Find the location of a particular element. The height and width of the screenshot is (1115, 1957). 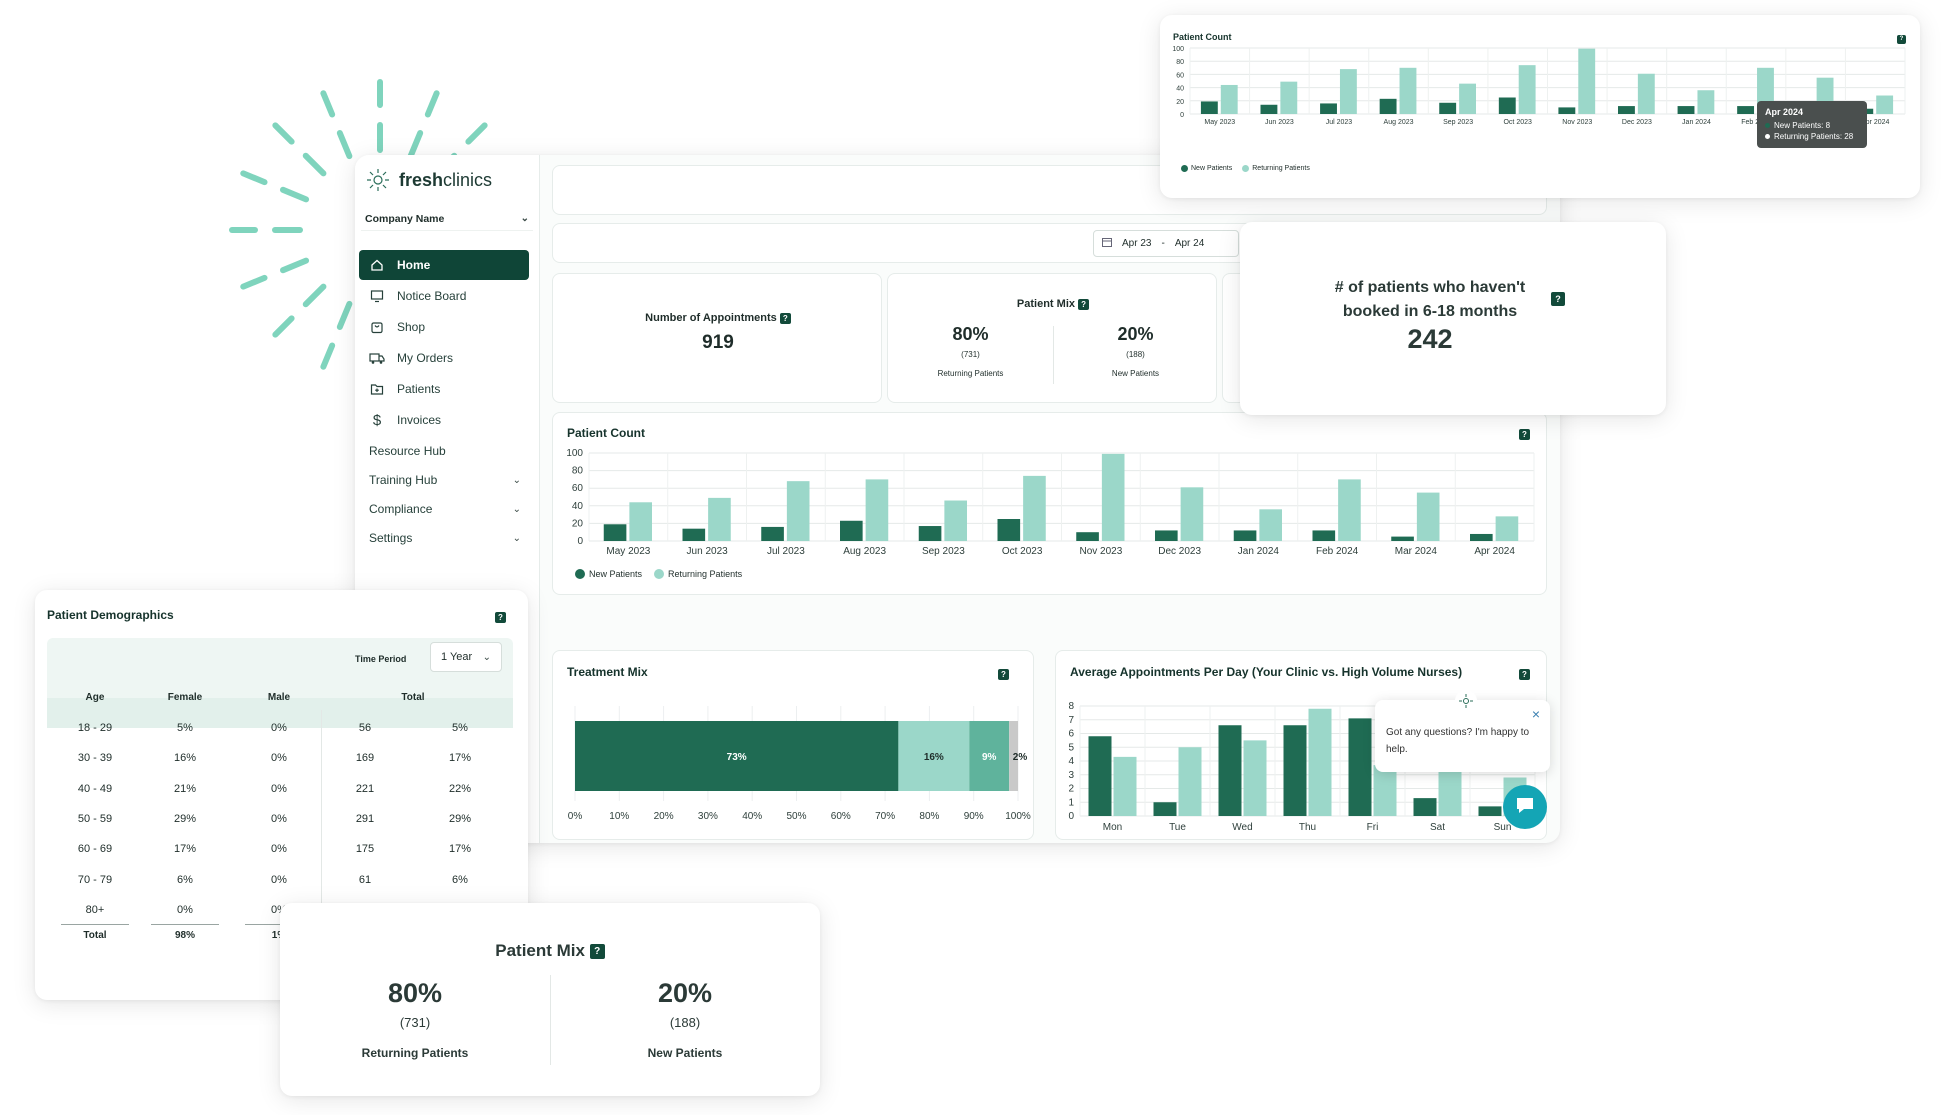

company-selector: Company Name ⌄ is located at coordinates (447, 219).